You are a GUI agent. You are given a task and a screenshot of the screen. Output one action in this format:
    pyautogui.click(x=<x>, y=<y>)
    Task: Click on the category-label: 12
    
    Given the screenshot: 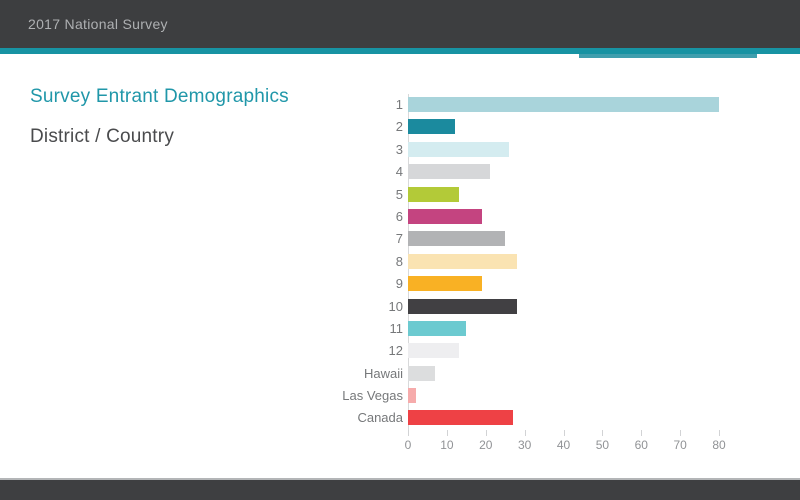 What is the action you would take?
    pyautogui.click(x=395, y=351)
    